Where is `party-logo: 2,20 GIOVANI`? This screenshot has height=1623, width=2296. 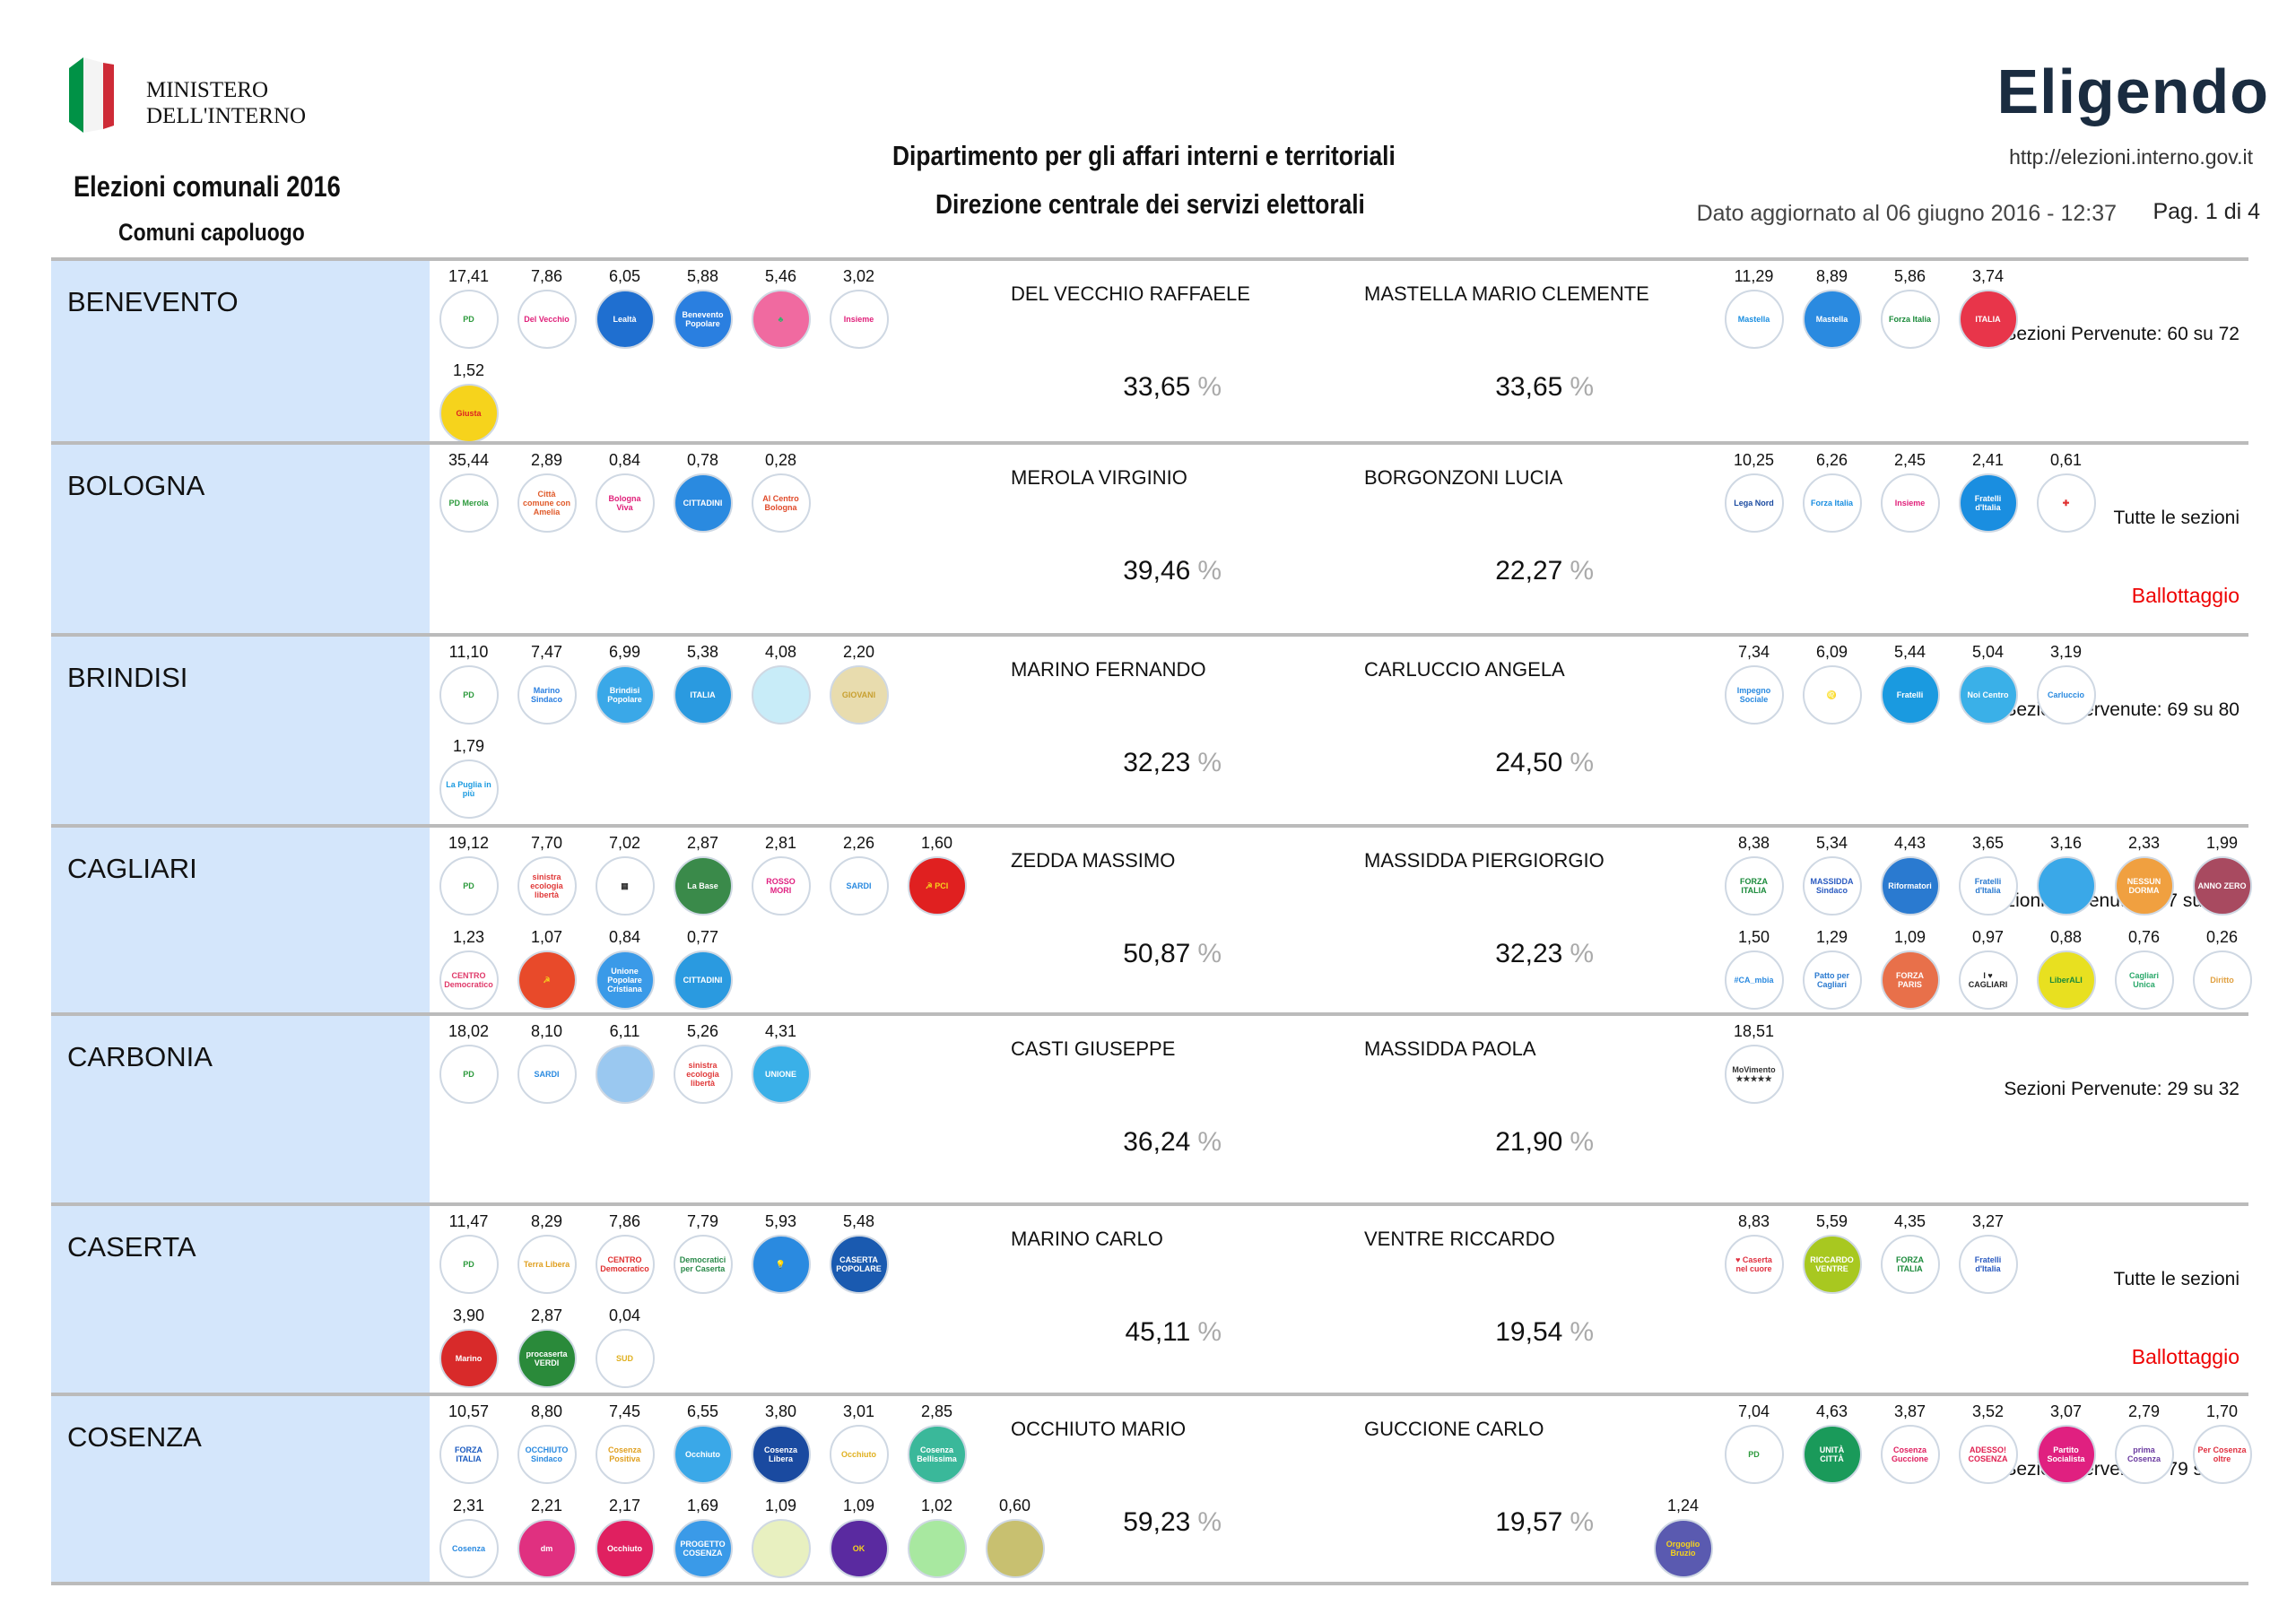
party-logo: 2,20 GIOVANI is located at coordinates (859, 683).